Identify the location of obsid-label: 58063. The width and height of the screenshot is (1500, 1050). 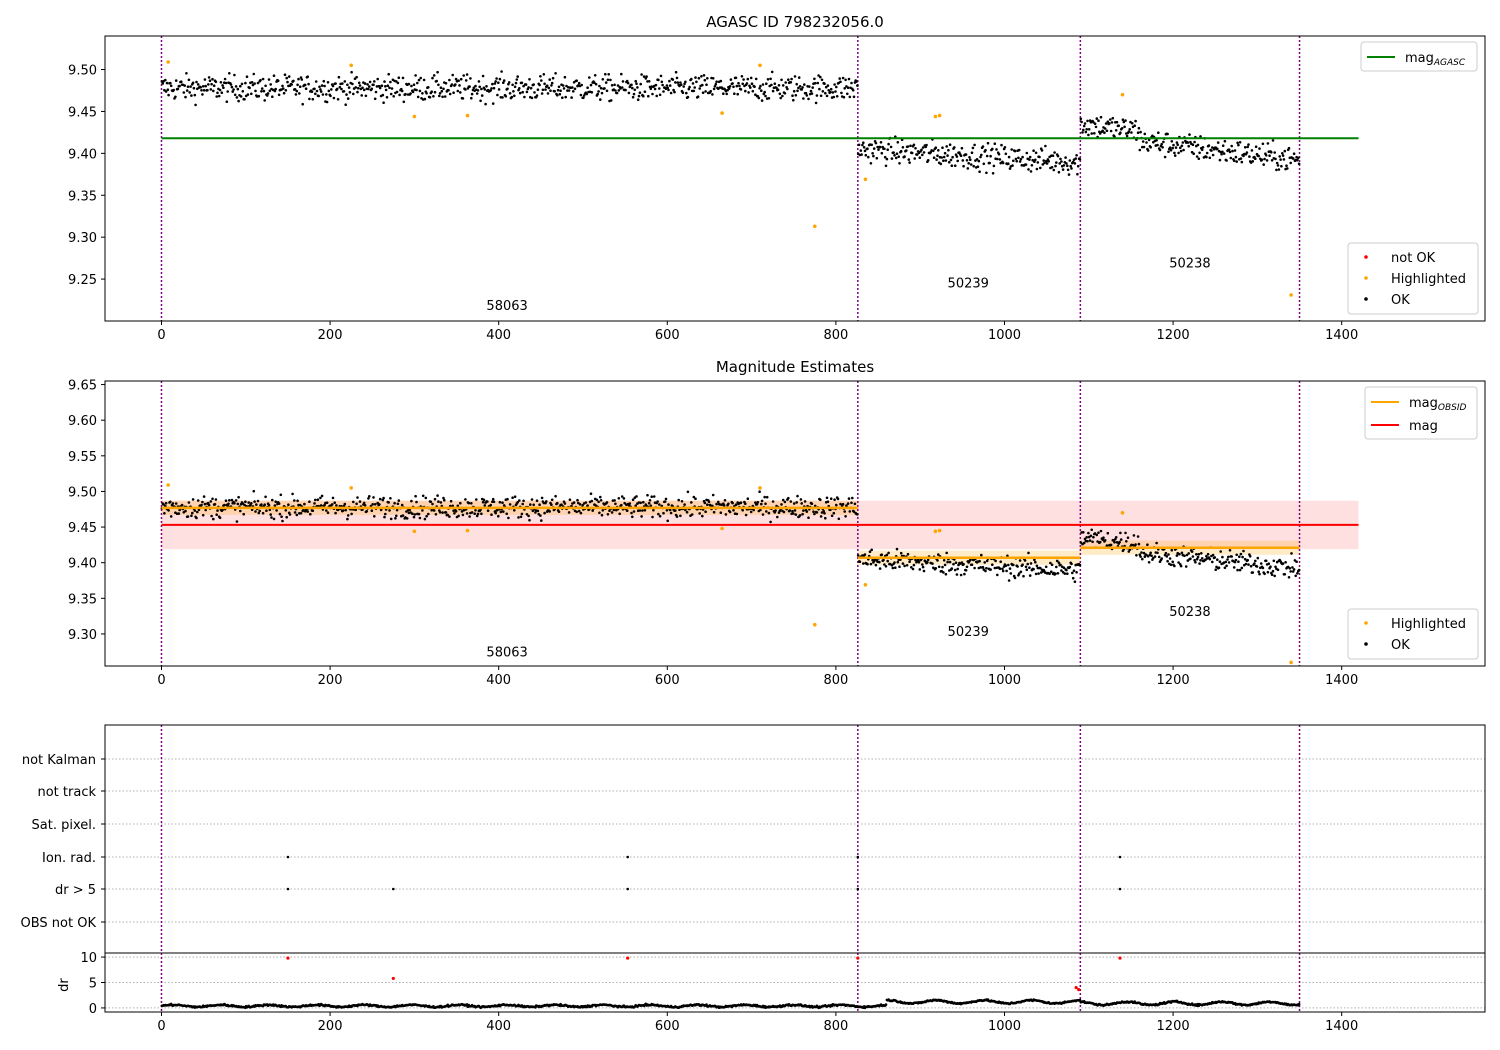
(506, 306).